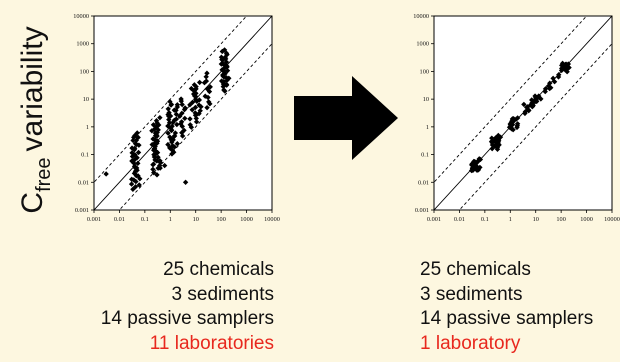  What do you see at coordinates (426, 99) in the screenshot?
I see `y-tick-label: 10` at bounding box center [426, 99].